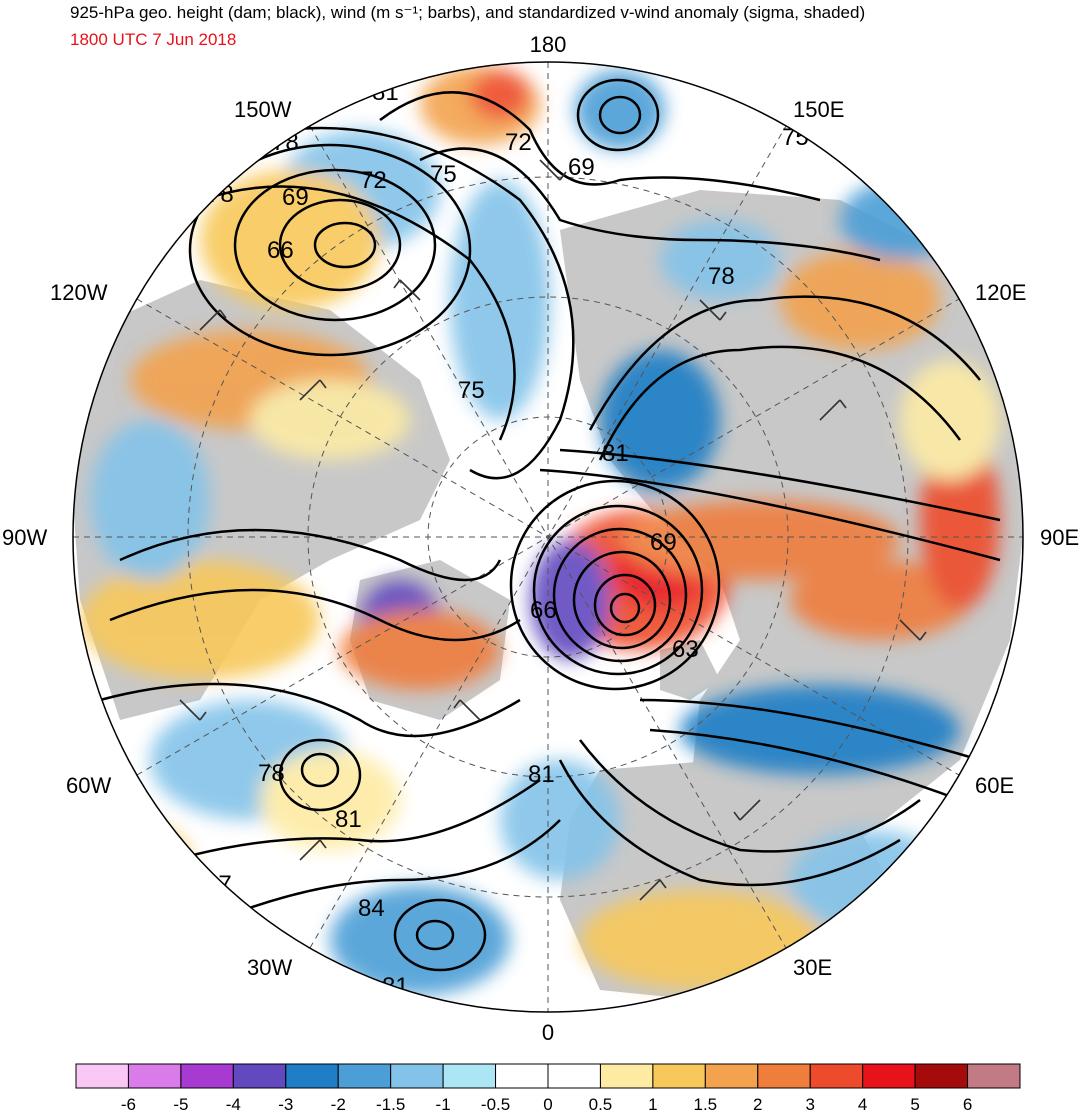 The image size is (1088, 1112). I want to click on contour-label: 87, so click(218, 884).